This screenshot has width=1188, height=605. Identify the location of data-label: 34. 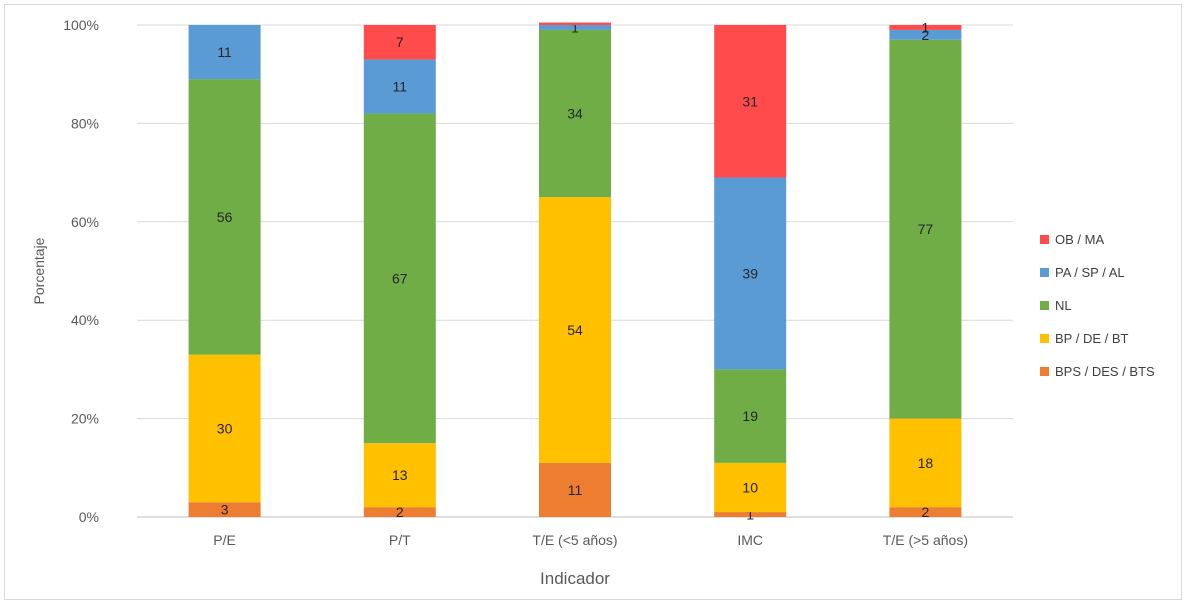
(575, 114).